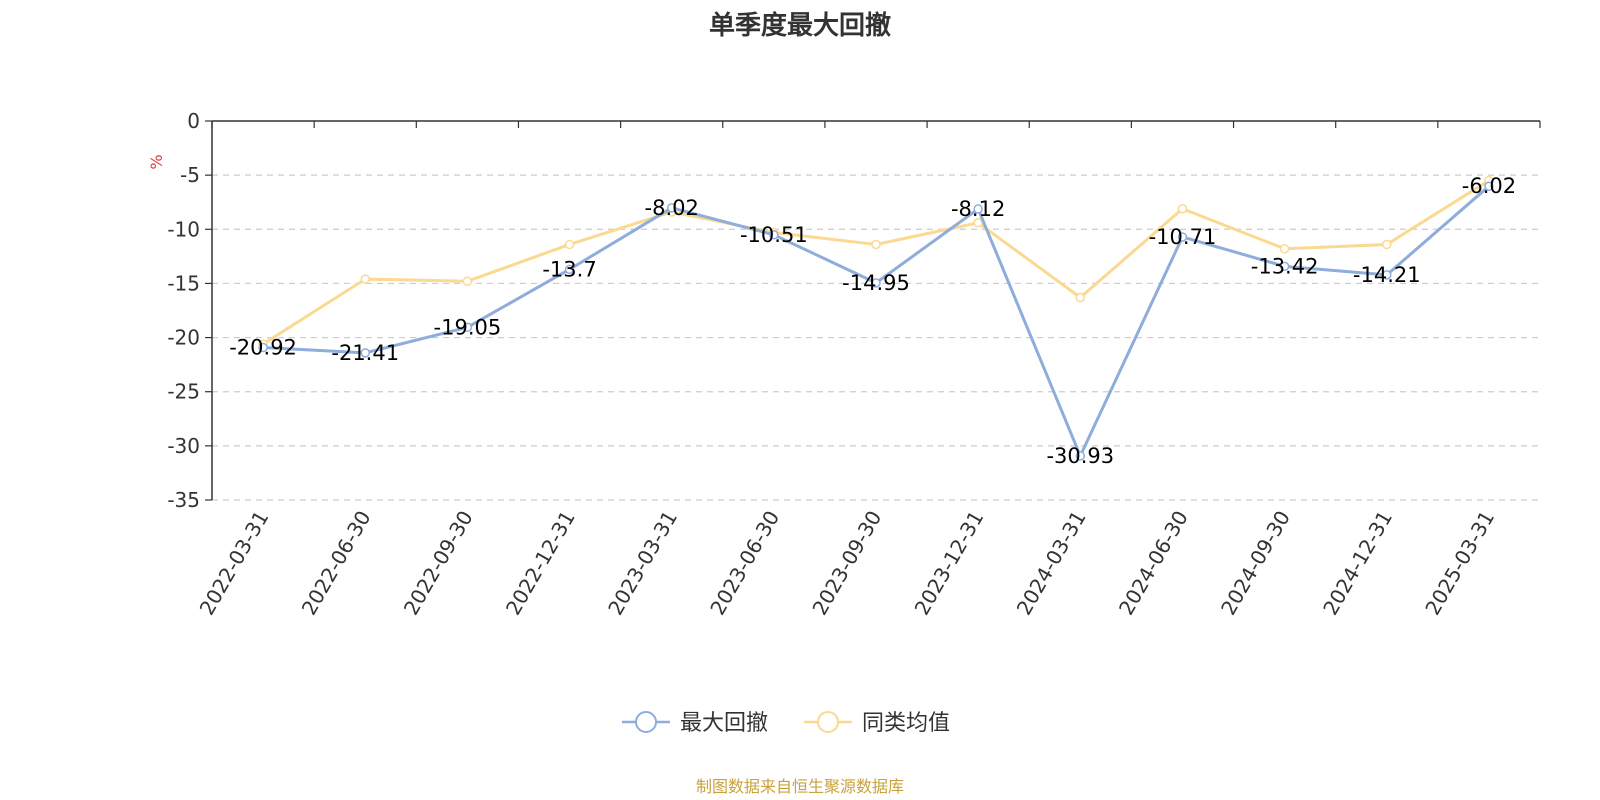 This screenshot has width=1600, height=800. What do you see at coordinates (786, 723) in the screenshot?
I see `legend: 最大回撤 同类均值` at bounding box center [786, 723].